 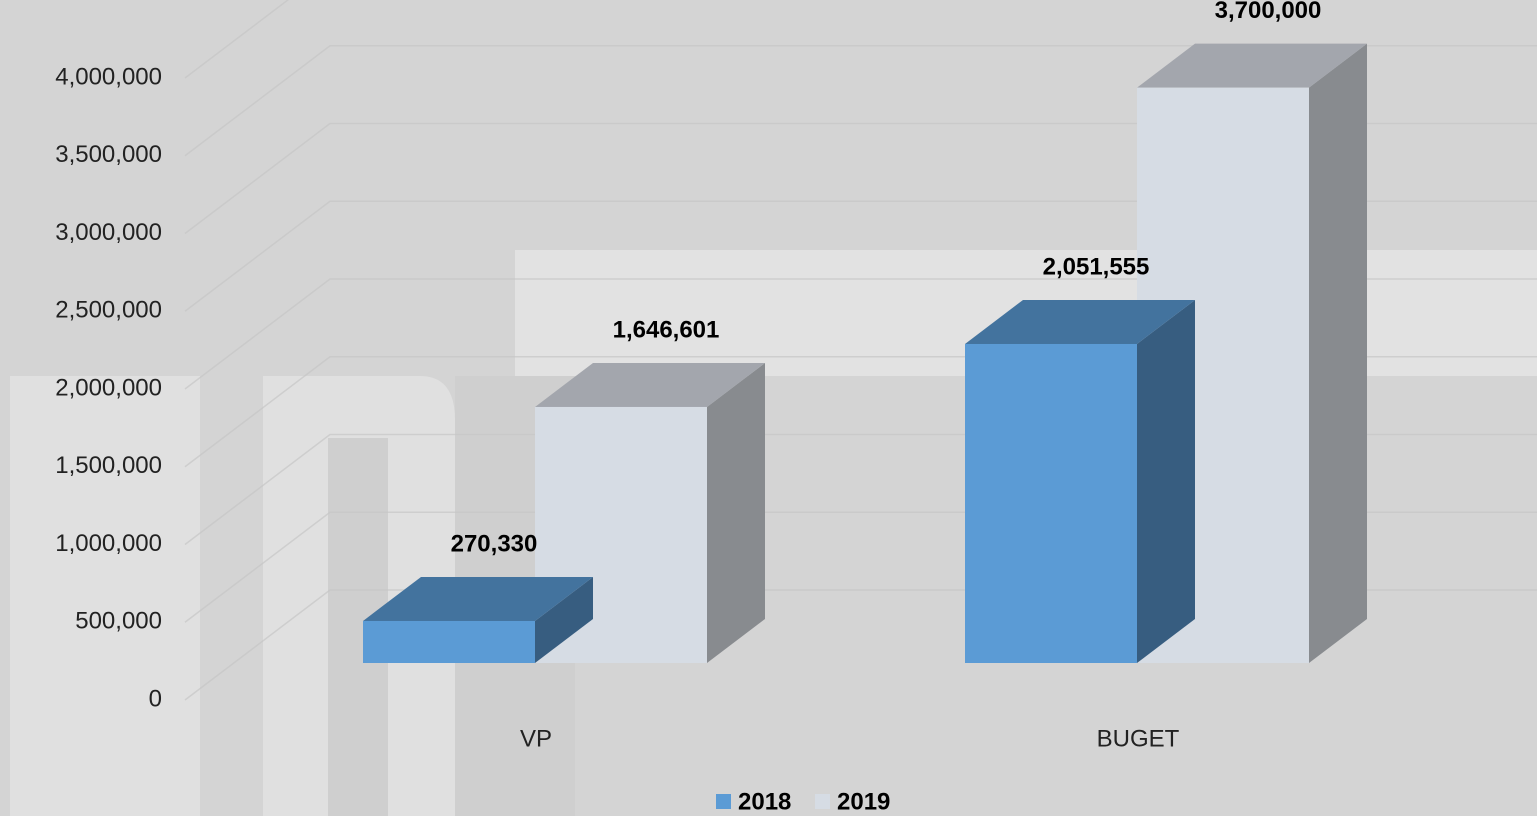 I want to click on data-label: 3,700,000, so click(x=1268, y=12).